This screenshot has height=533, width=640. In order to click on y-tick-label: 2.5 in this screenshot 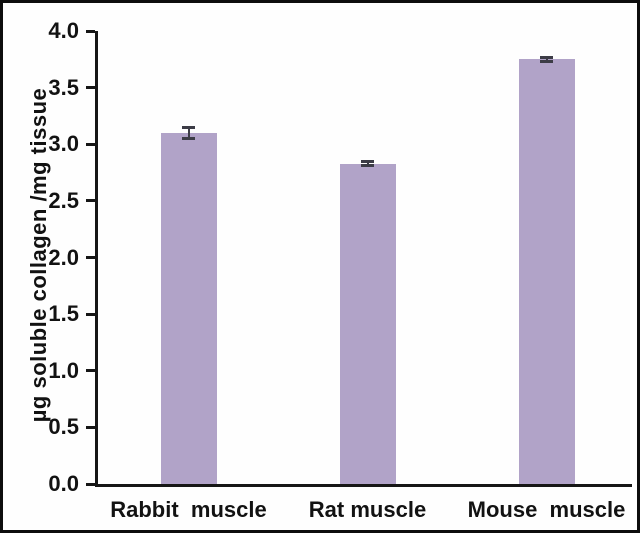, I will do `click(63, 200)`.